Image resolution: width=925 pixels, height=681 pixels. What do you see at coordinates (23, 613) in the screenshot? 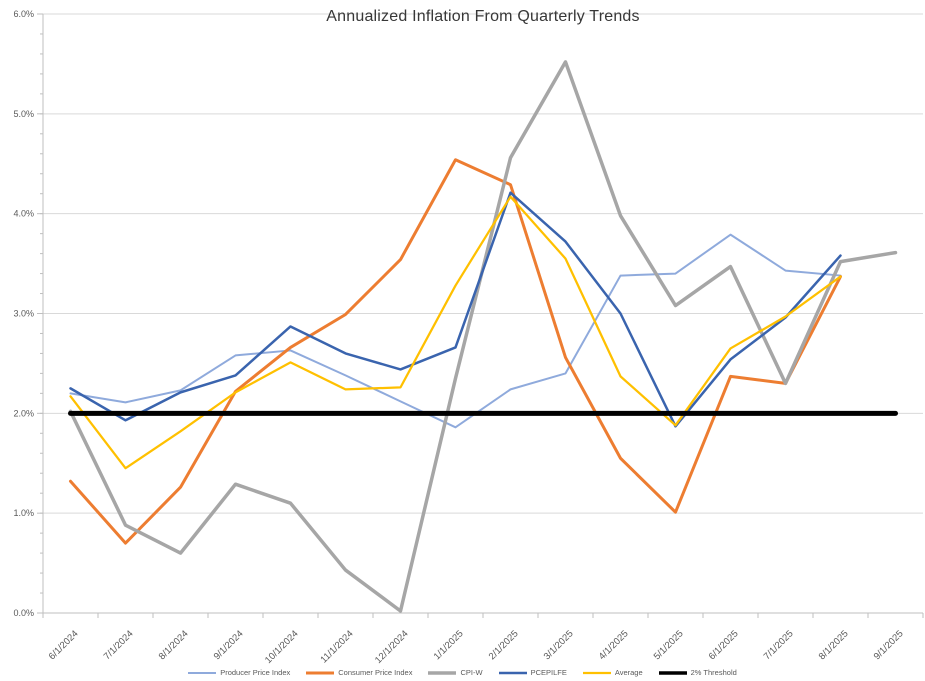
I see `y-axis-label: 0.0%` at bounding box center [23, 613].